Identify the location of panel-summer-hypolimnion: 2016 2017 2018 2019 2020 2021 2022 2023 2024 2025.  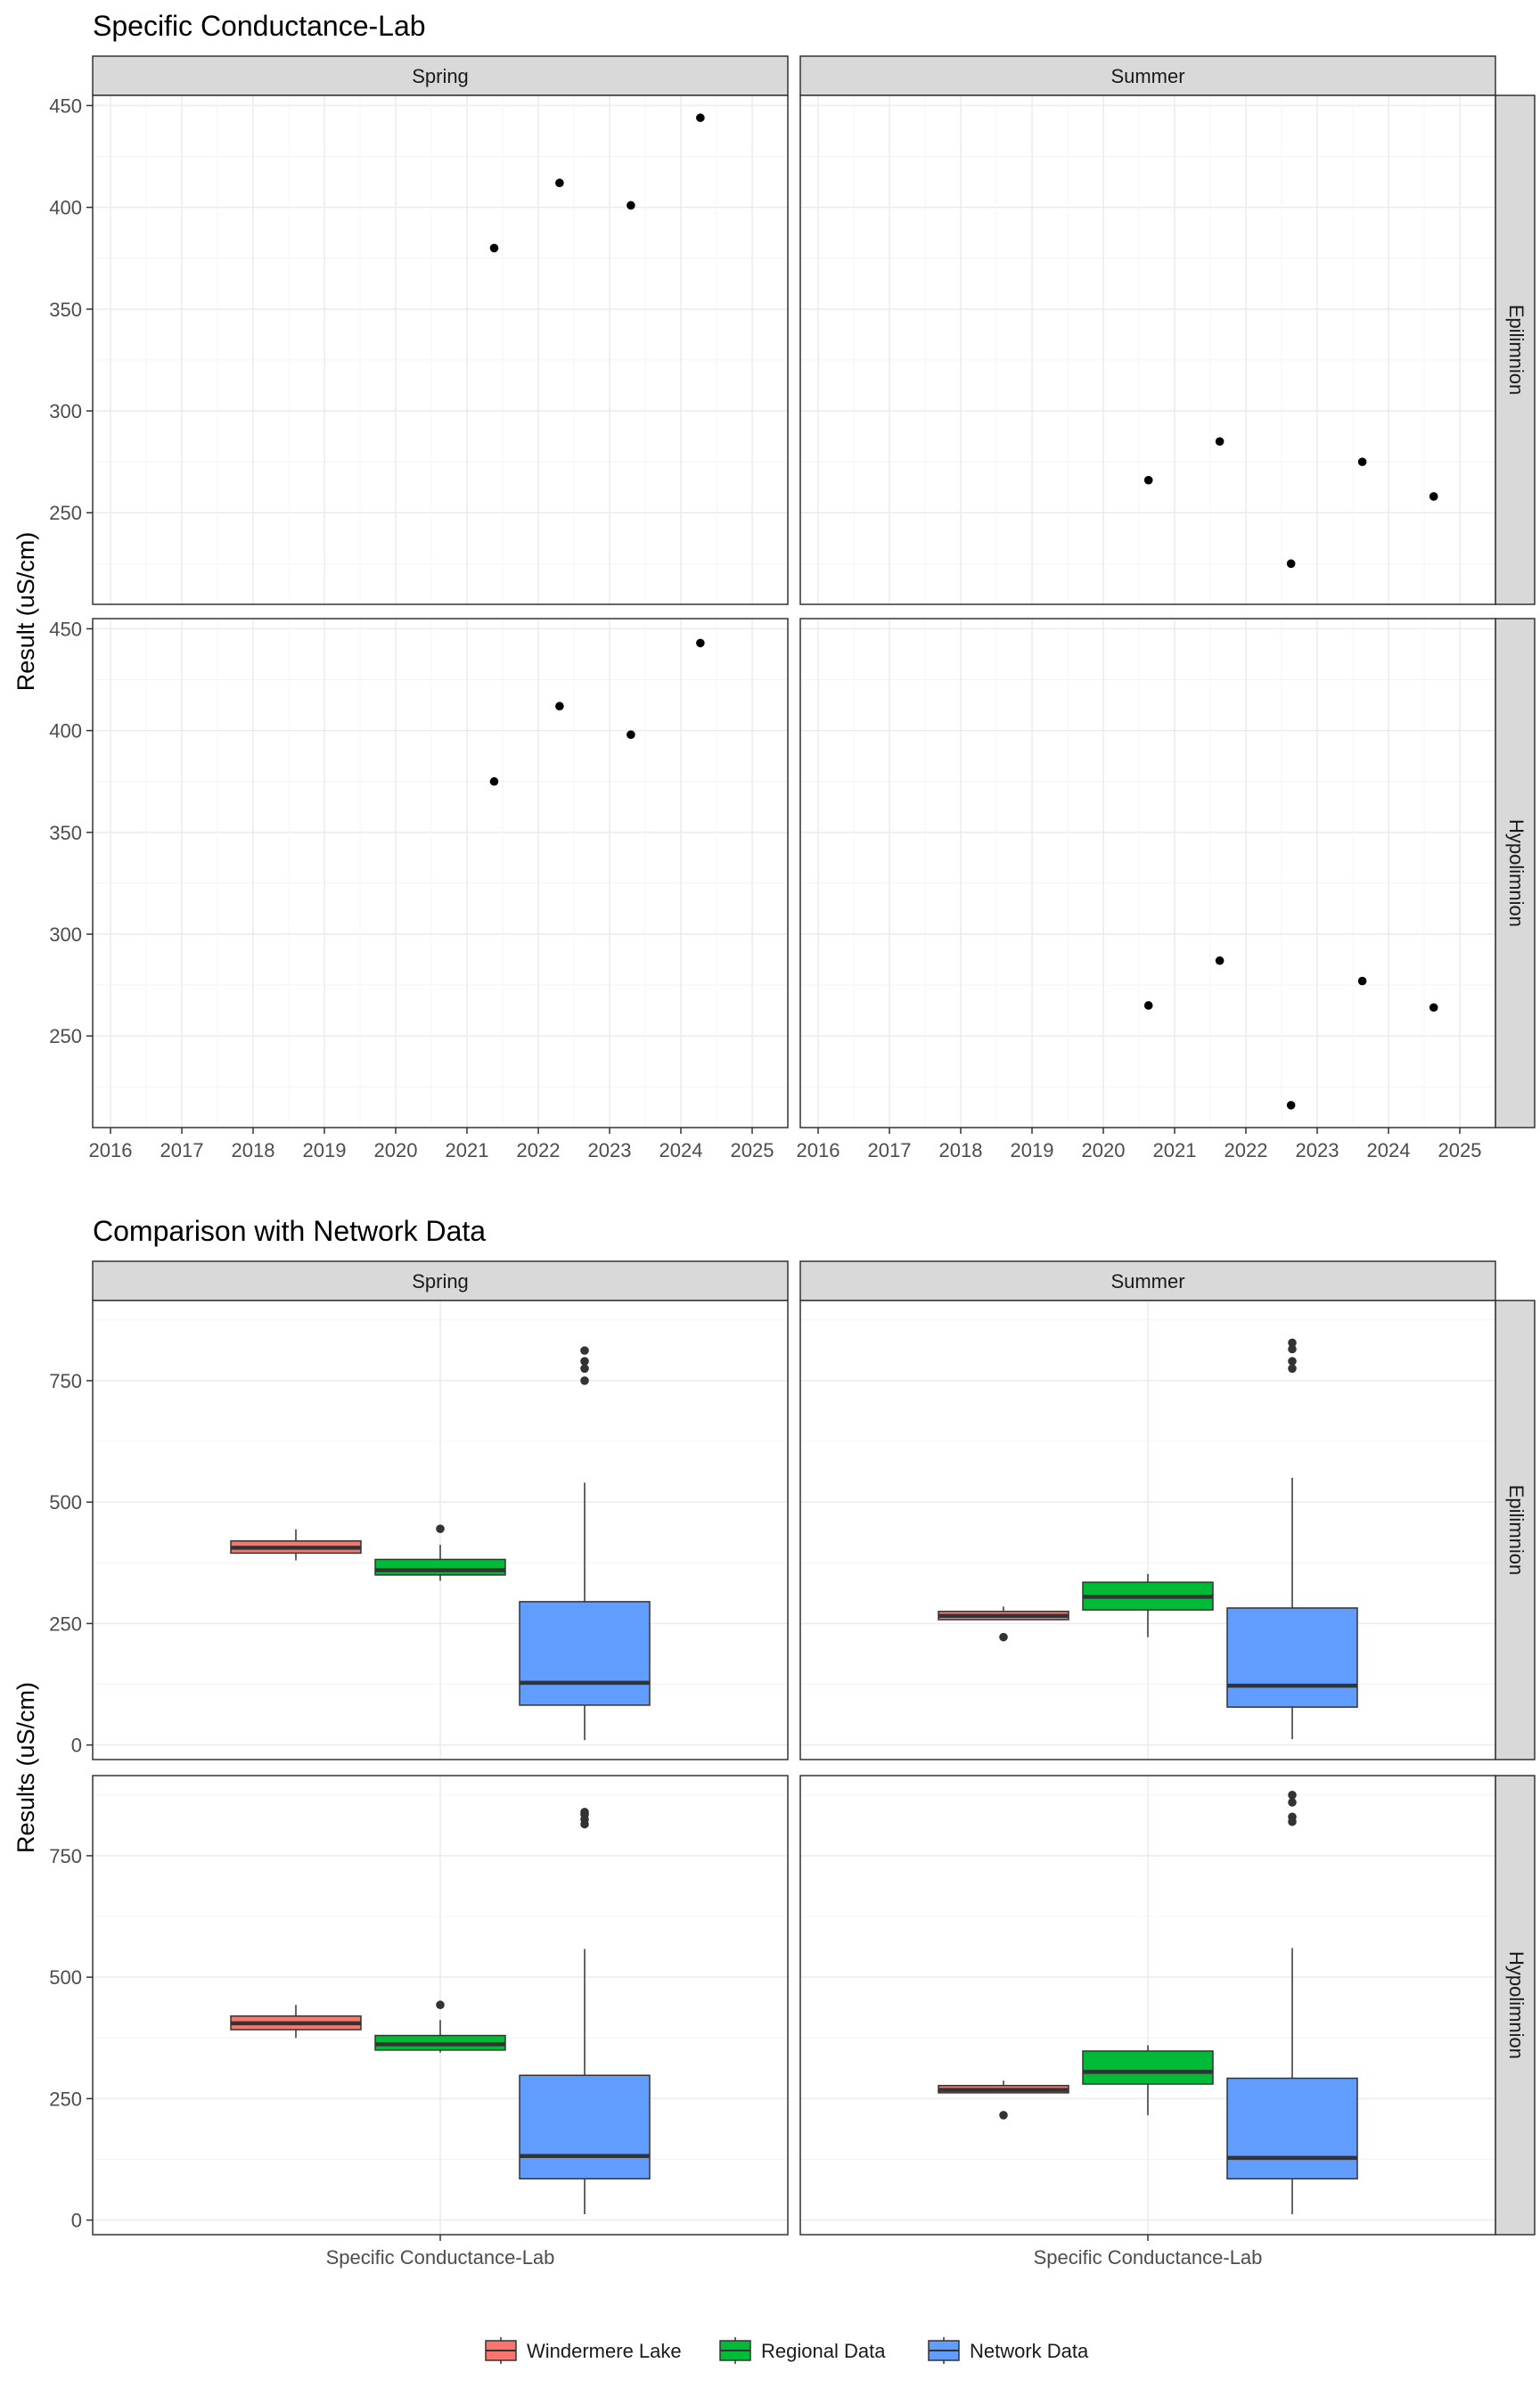
(1146, 889).